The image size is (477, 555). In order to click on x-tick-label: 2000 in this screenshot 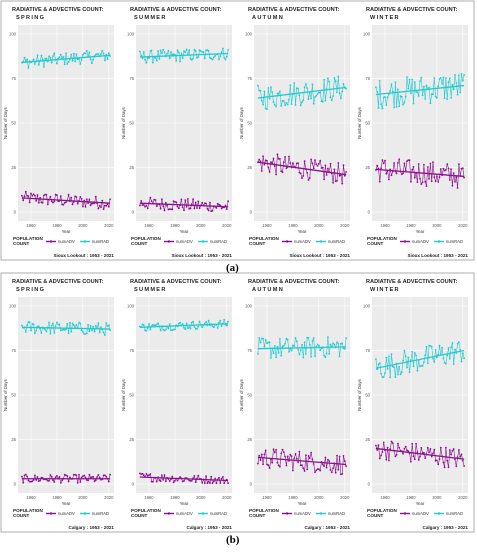, I will do `click(201, 497)`.